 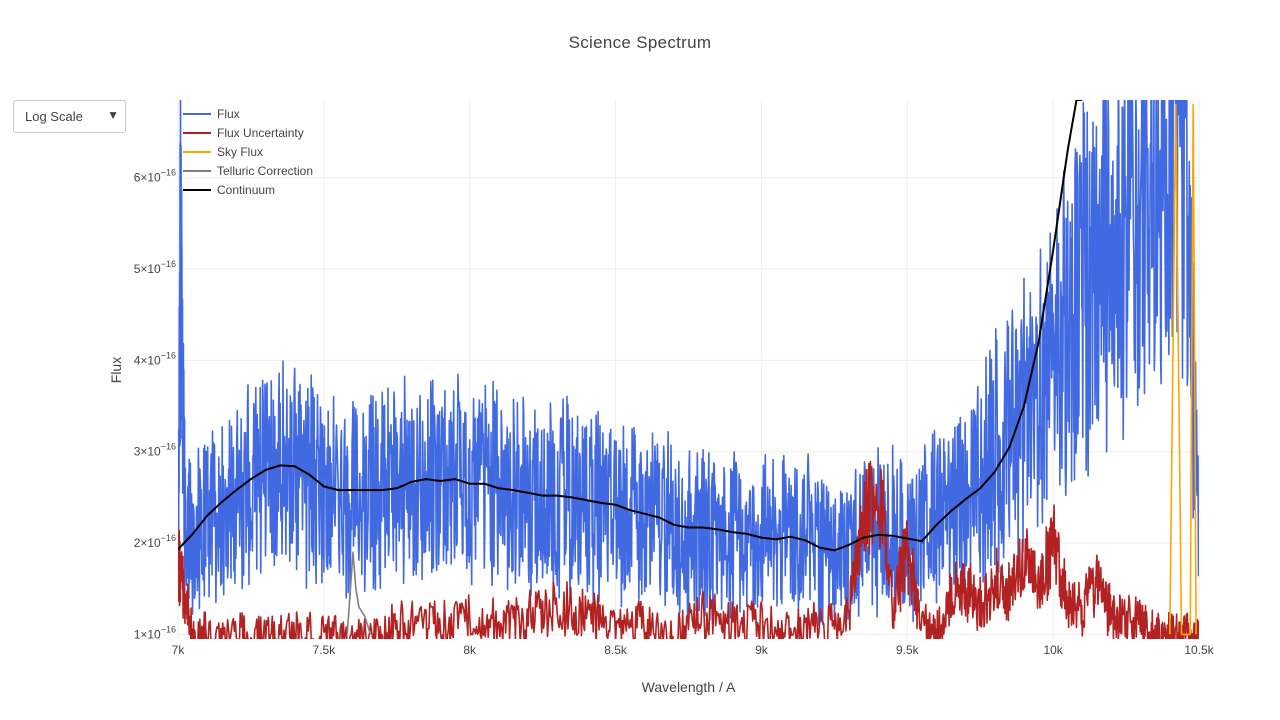 I want to click on x-tick-label: 10k, so click(x=1053, y=650).